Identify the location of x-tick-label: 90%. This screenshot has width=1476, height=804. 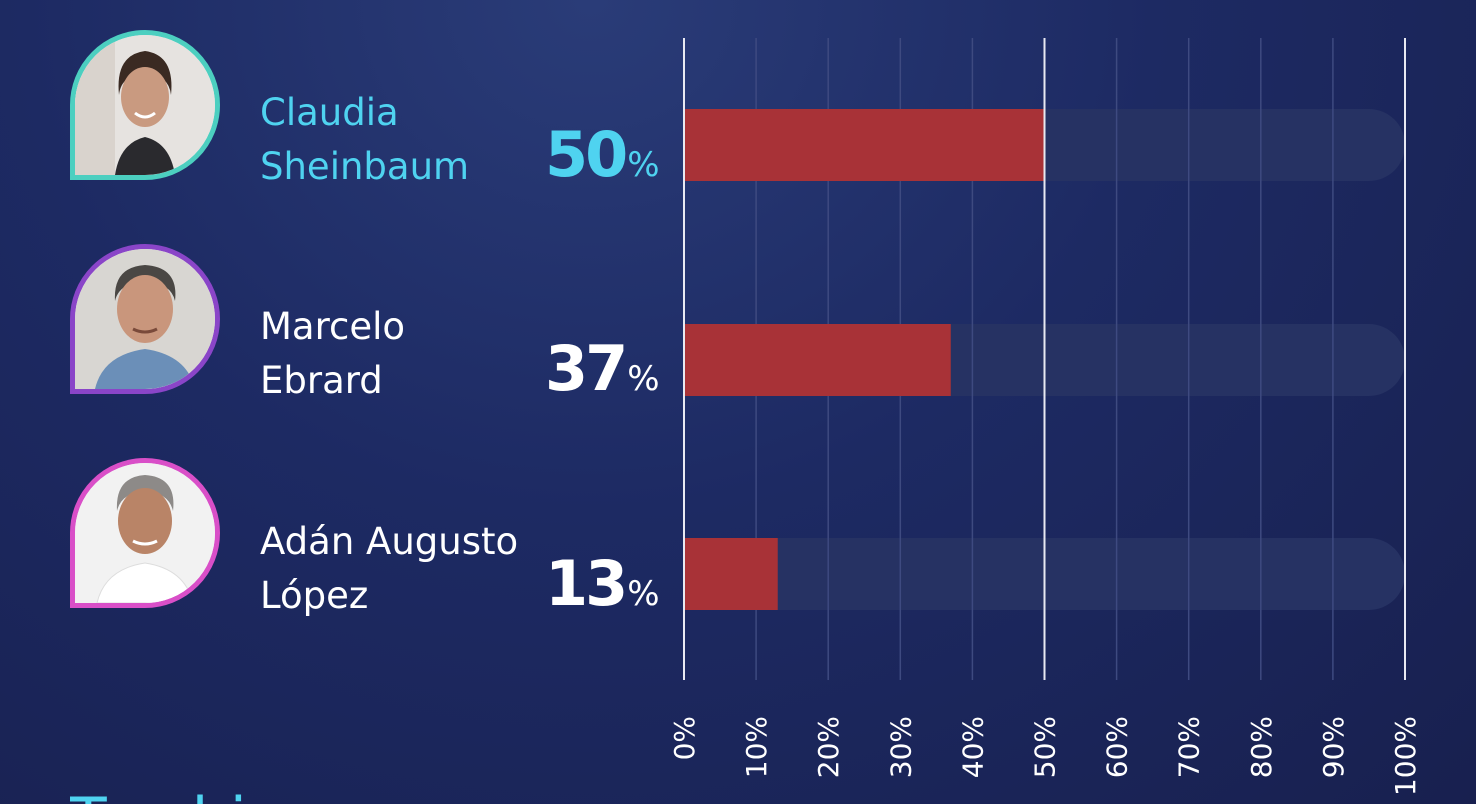
(1333, 747).